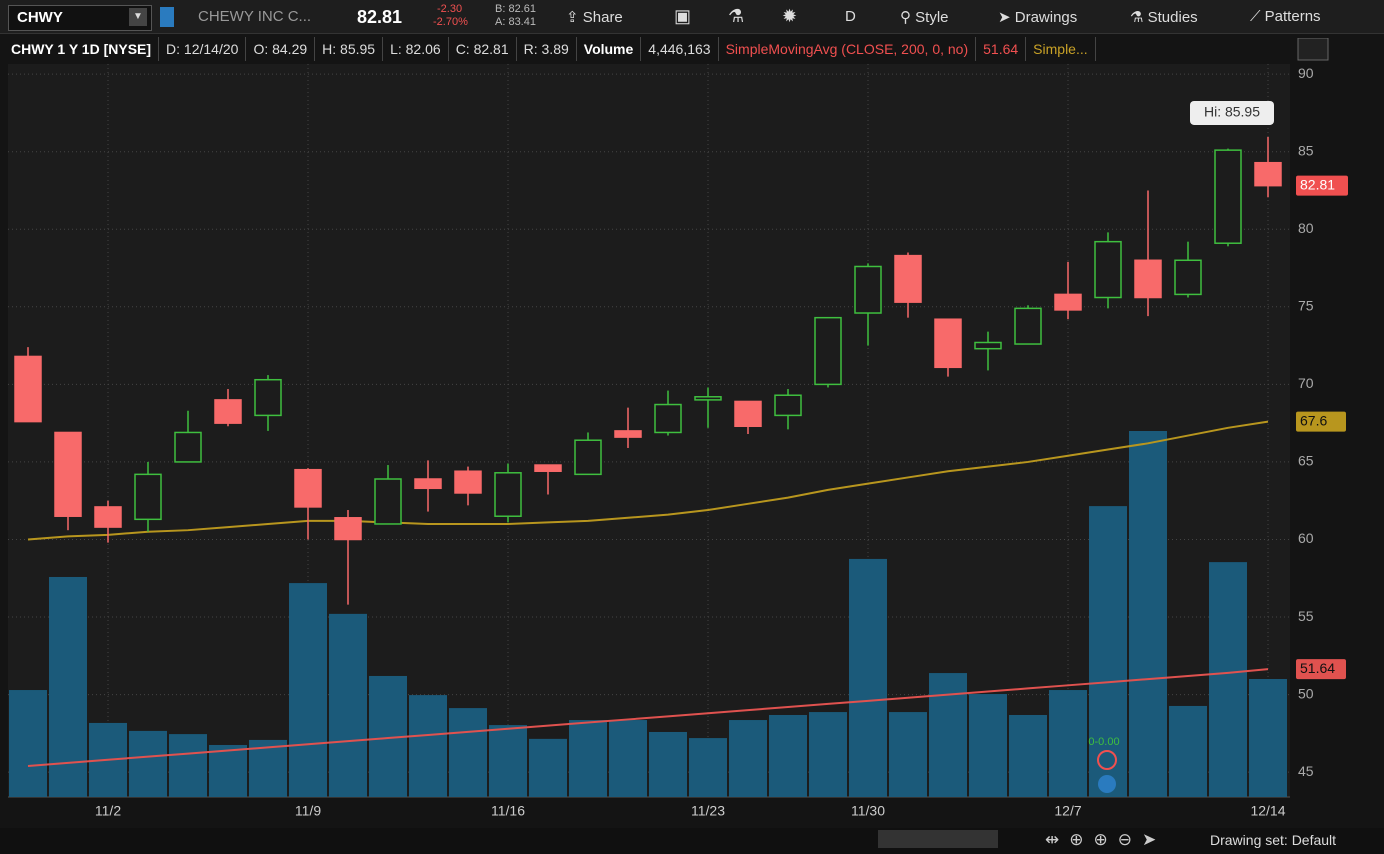  Describe the element at coordinates (1317, 668) in the screenshot. I see `price-badge-label: 51.64` at that location.